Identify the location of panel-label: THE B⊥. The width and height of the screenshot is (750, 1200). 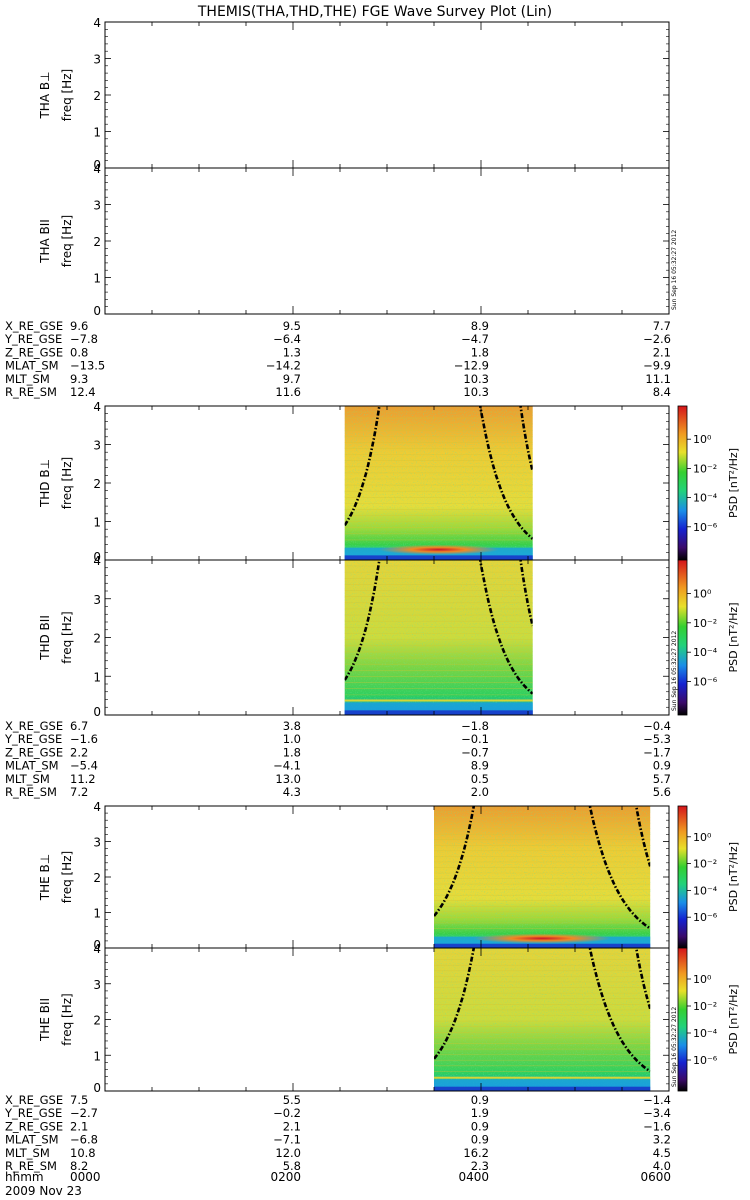
(45, 877).